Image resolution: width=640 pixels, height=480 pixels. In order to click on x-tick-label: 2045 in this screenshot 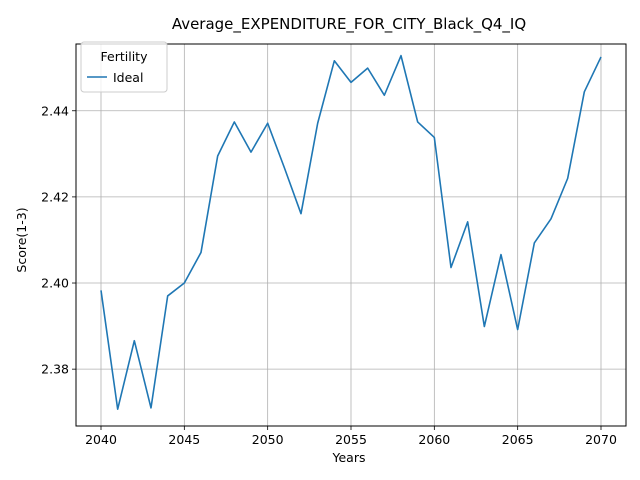, I will do `click(184, 439)`.